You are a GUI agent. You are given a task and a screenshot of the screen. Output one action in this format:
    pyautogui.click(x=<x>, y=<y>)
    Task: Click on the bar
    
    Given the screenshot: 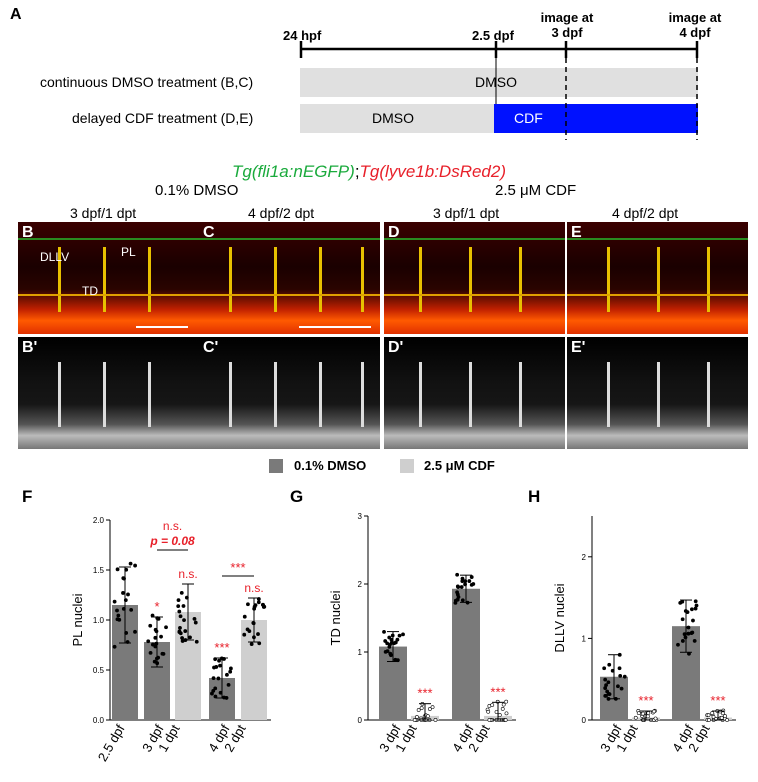 What is the action you would take?
    pyautogui.click(x=466, y=654)
    